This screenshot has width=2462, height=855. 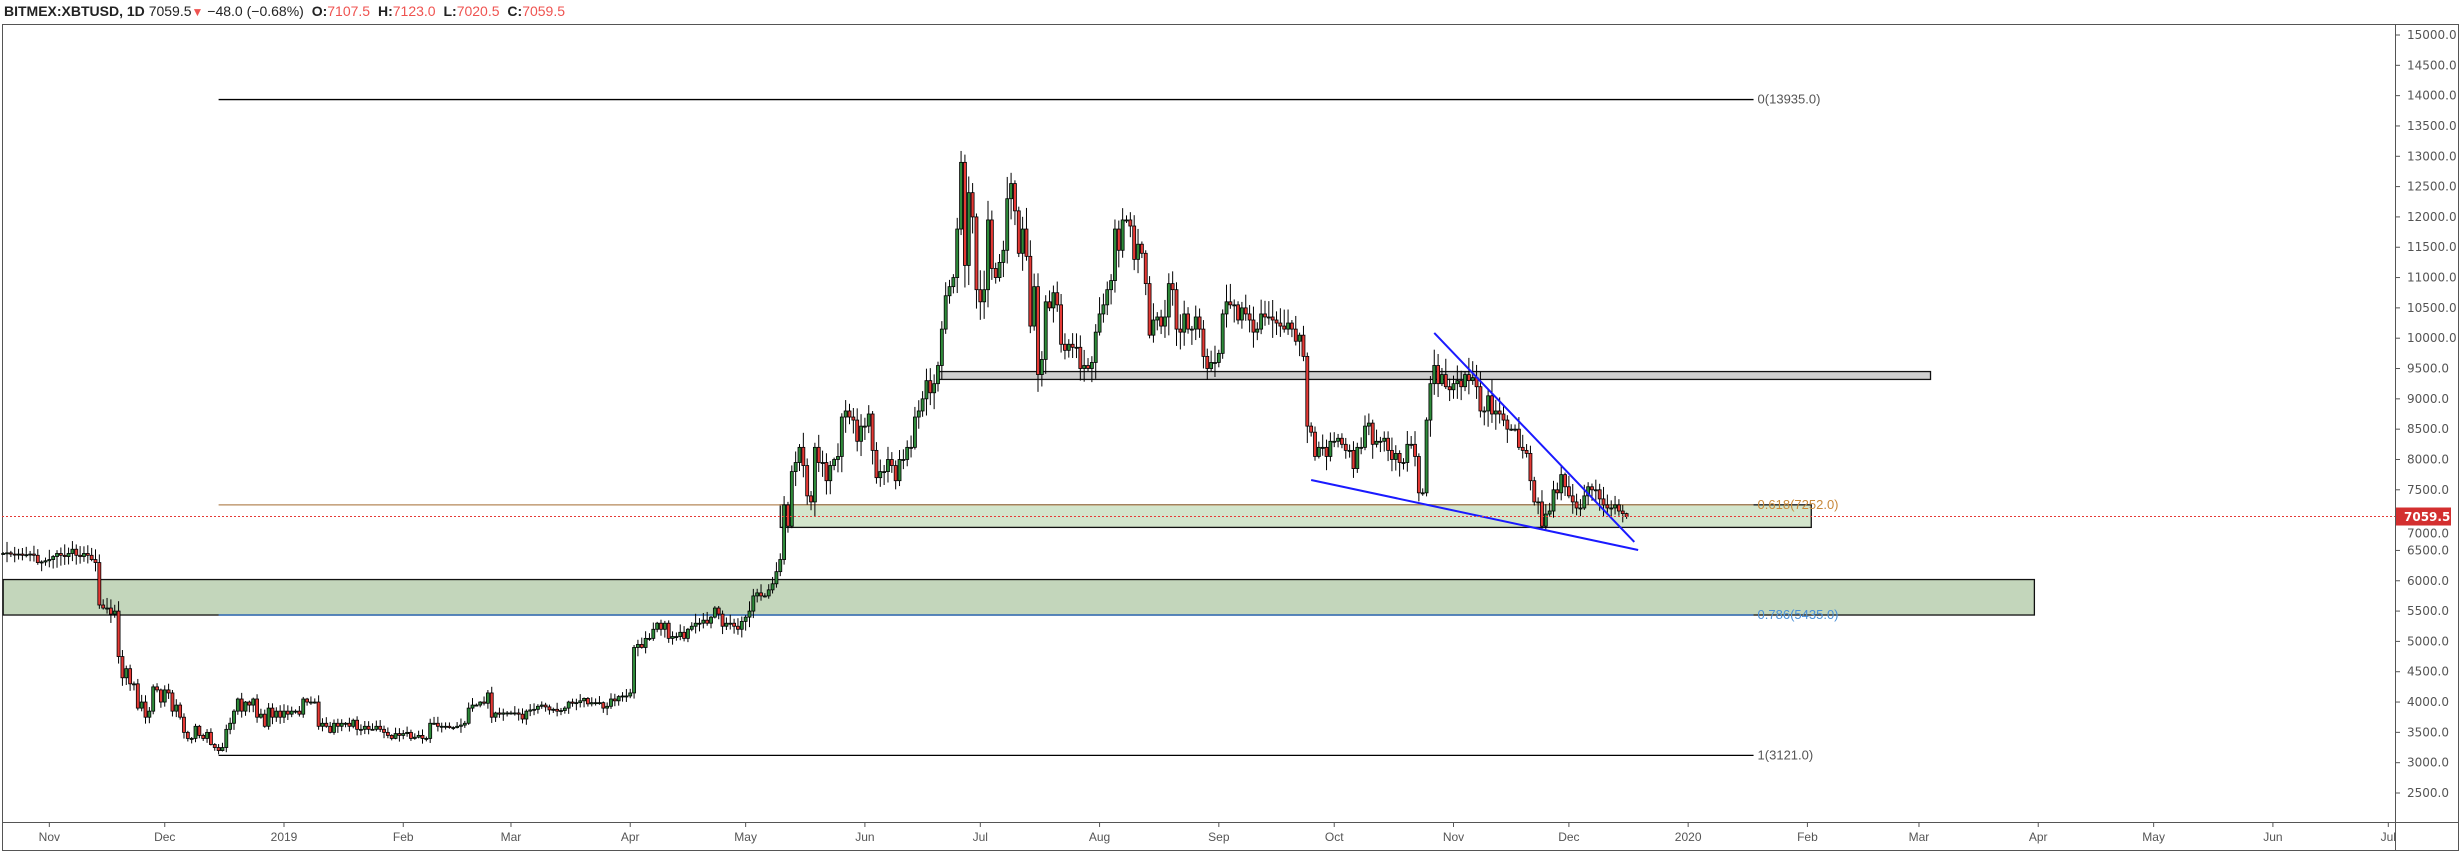 What do you see at coordinates (1919, 837) in the screenshot?
I see `time-tick-label: Mar` at bounding box center [1919, 837].